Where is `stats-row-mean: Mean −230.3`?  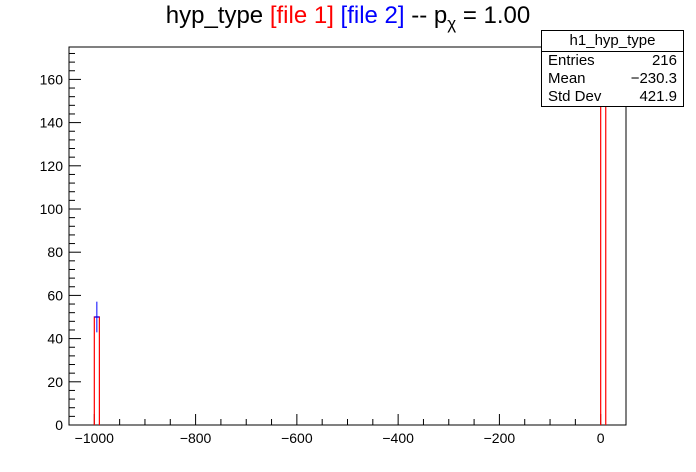 stats-row-mean: Mean −230.3 is located at coordinates (612, 79).